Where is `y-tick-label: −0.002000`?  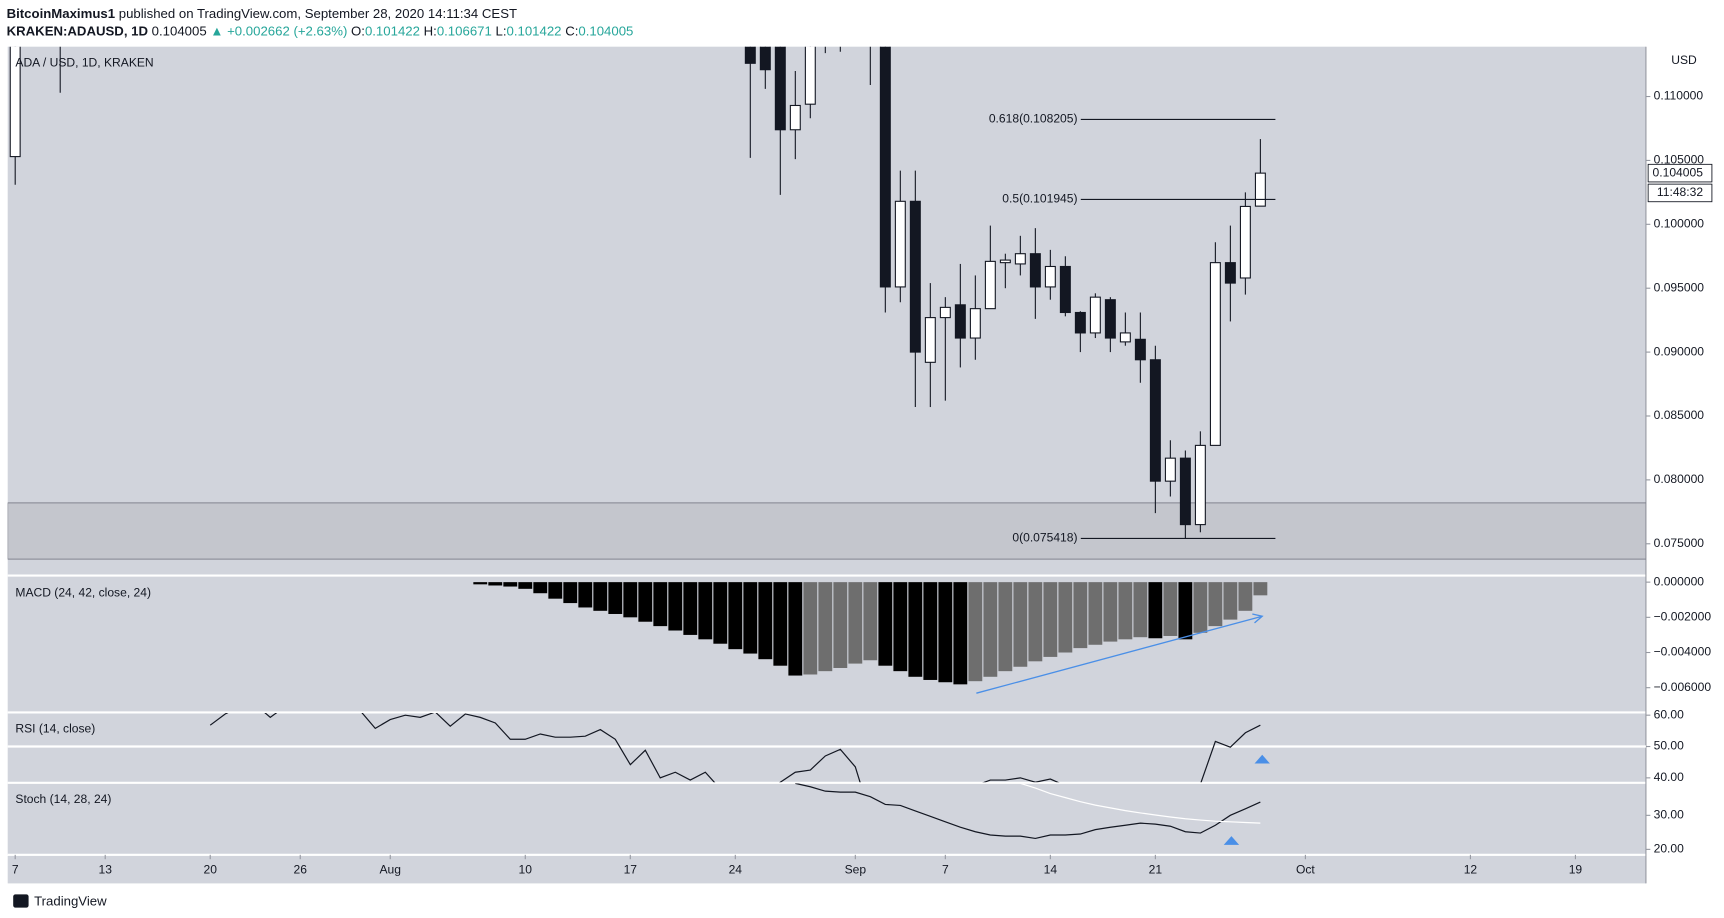 y-tick-label: −0.002000 is located at coordinates (1683, 617).